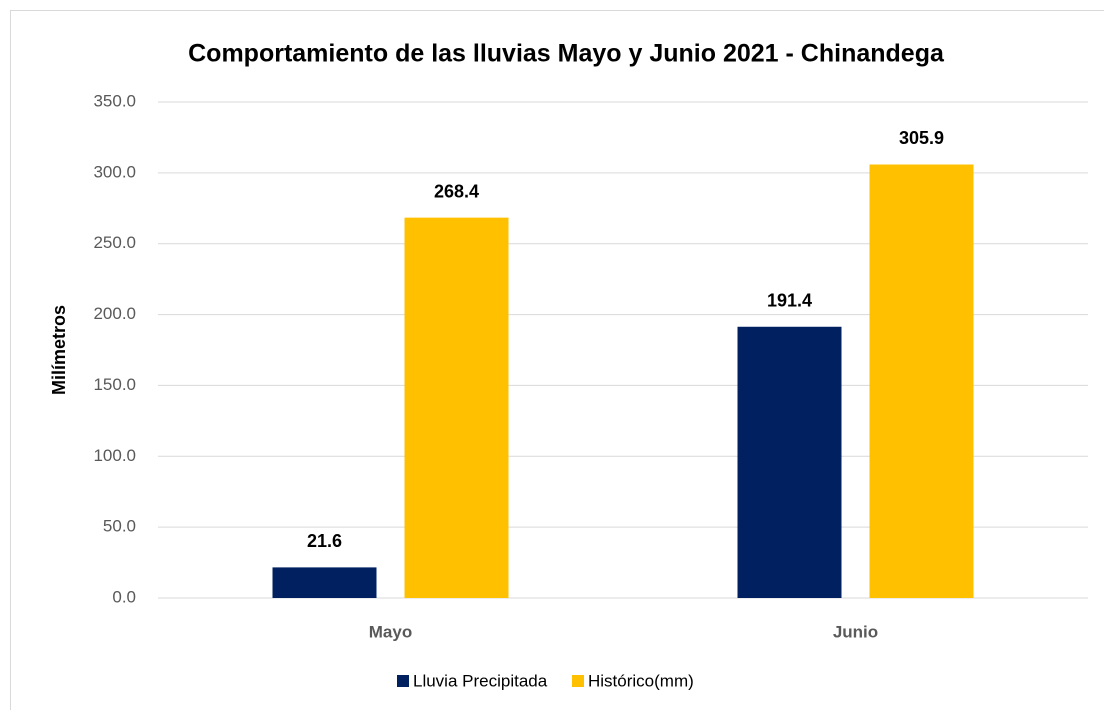 This screenshot has height=710, width=1104. Describe the element at coordinates (324, 541) in the screenshot. I see `data-label: 21.6` at that location.